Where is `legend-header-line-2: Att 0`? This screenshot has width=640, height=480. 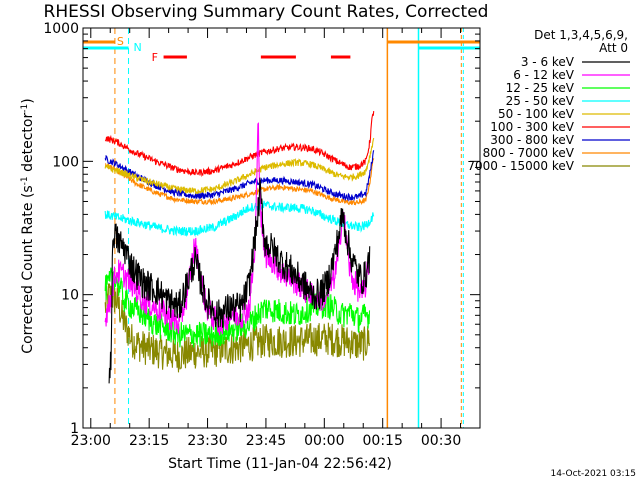
legend-header-line-2: Att 0 is located at coordinates (613, 48).